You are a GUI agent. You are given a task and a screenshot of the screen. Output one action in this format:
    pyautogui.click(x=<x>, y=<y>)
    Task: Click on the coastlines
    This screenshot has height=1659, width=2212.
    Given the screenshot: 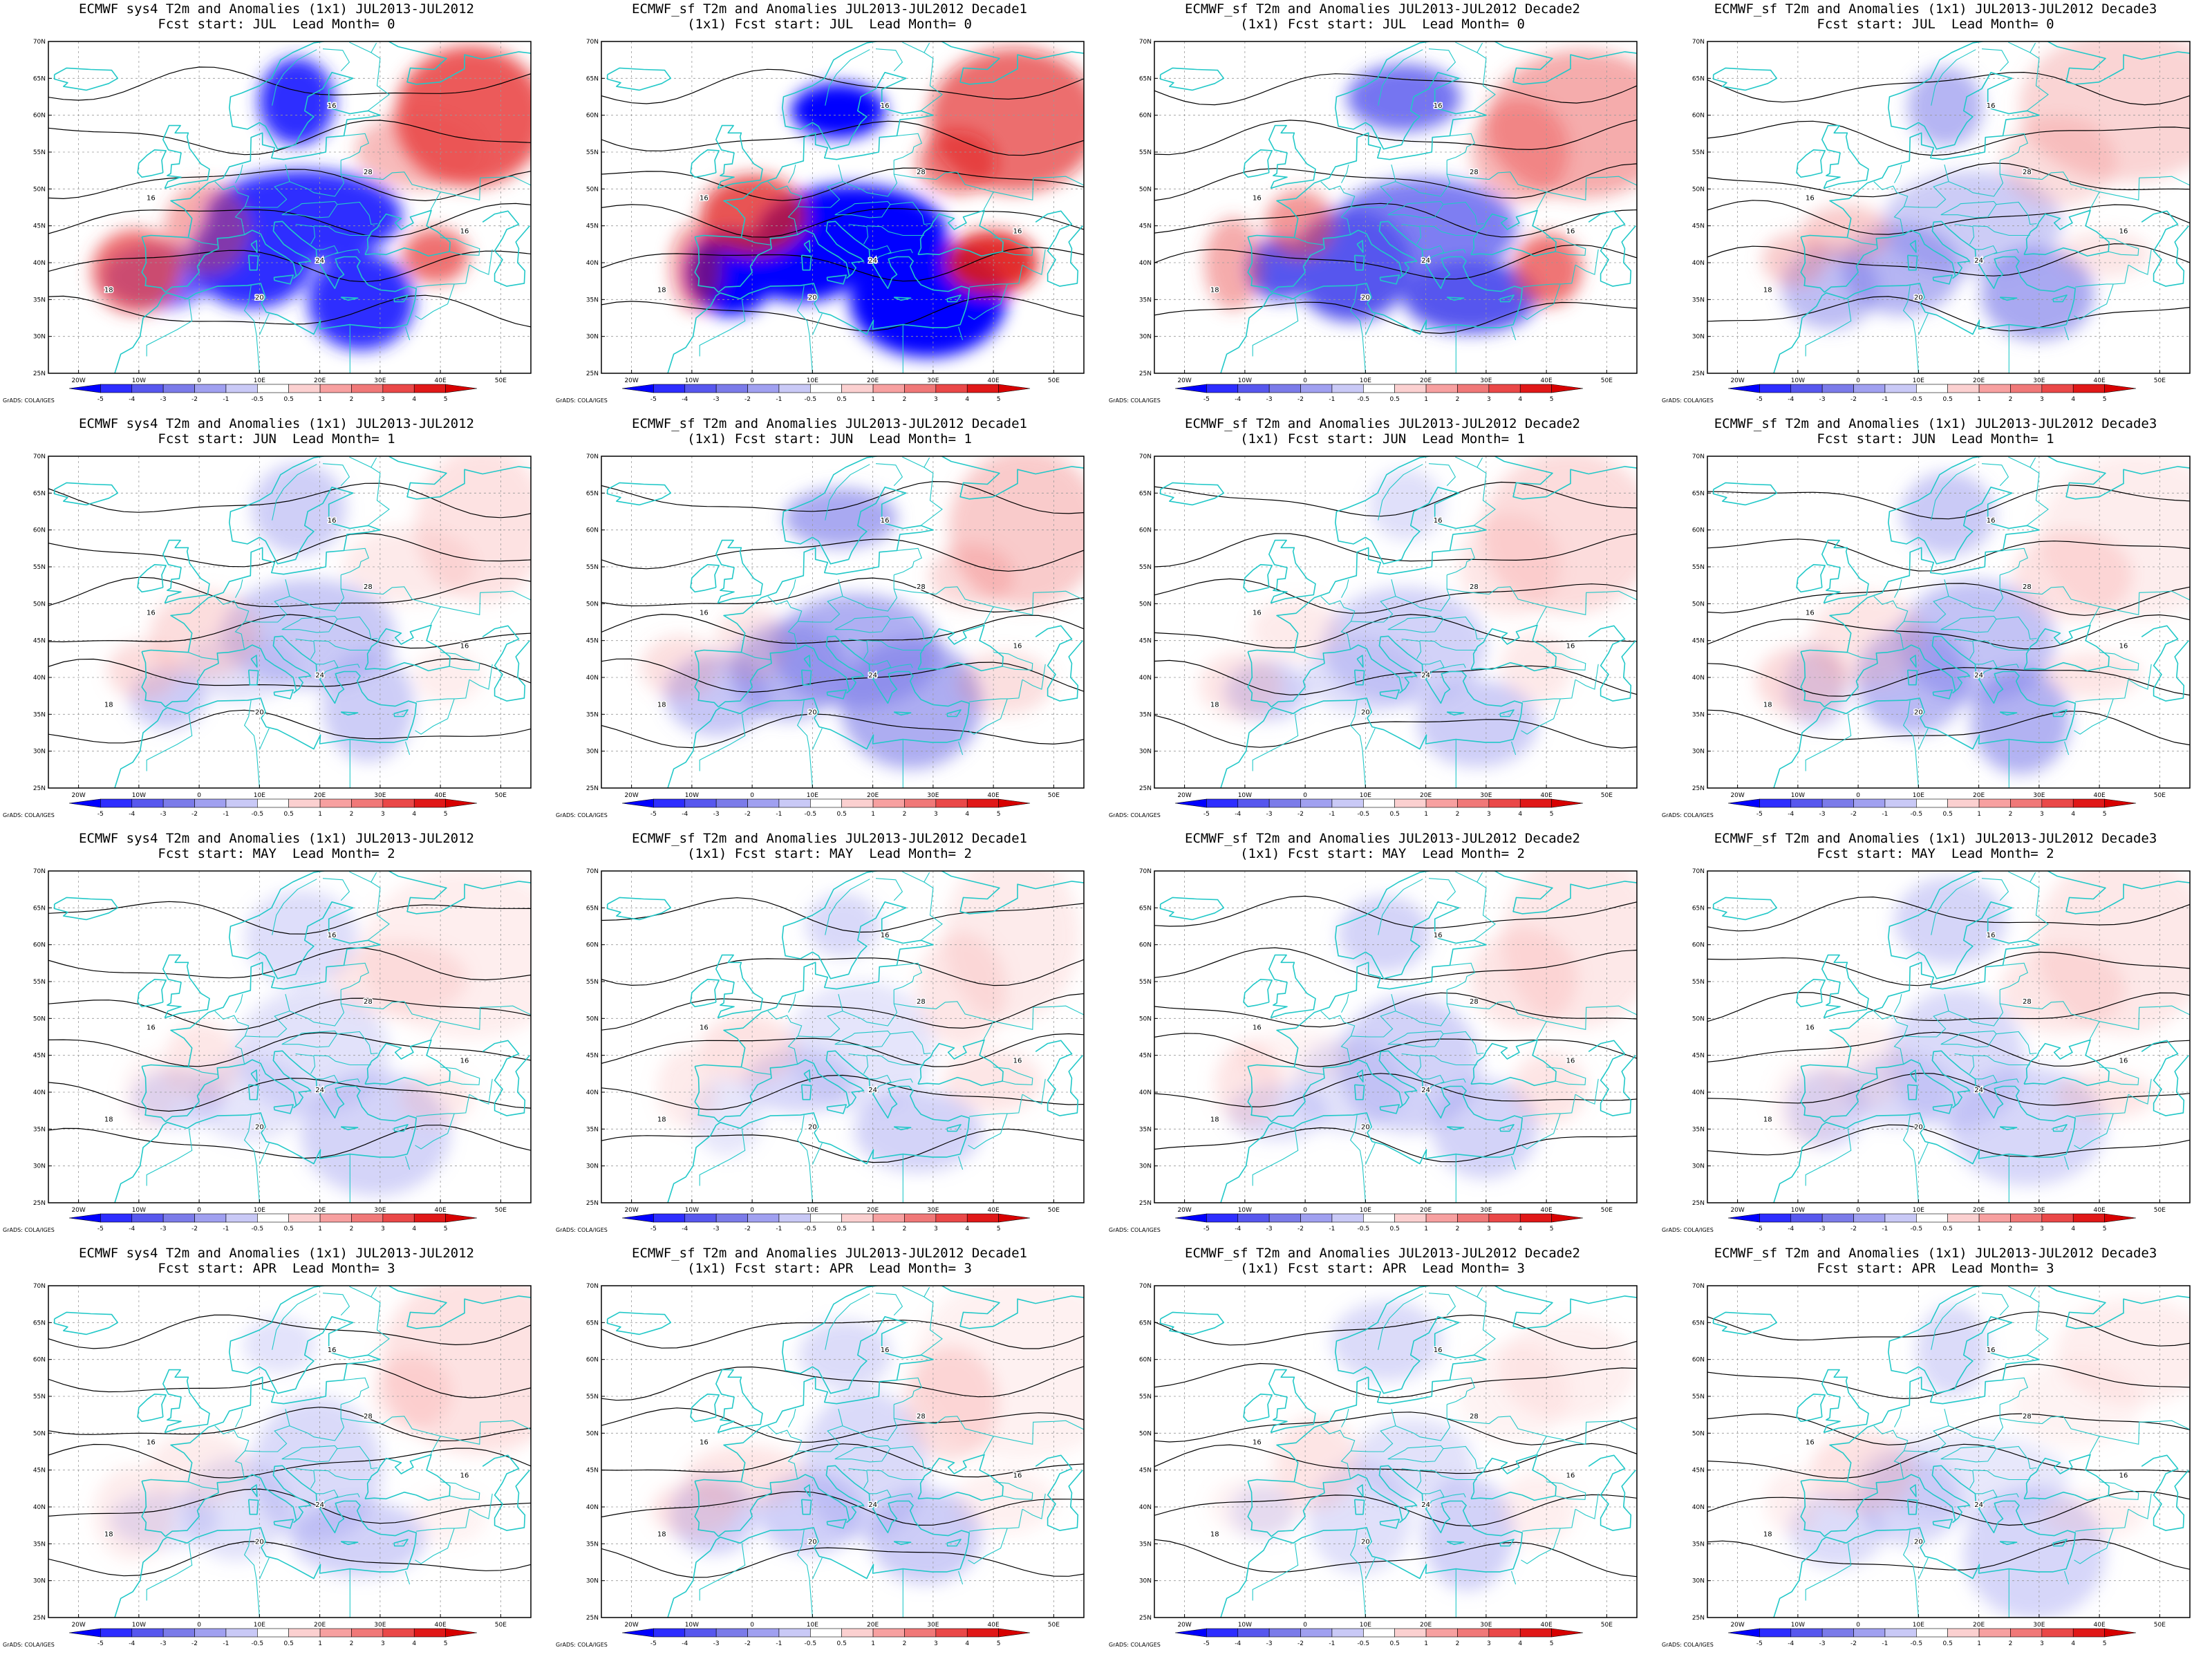 What is the action you would take?
    pyautogui.click(x=1398, y=207)
    